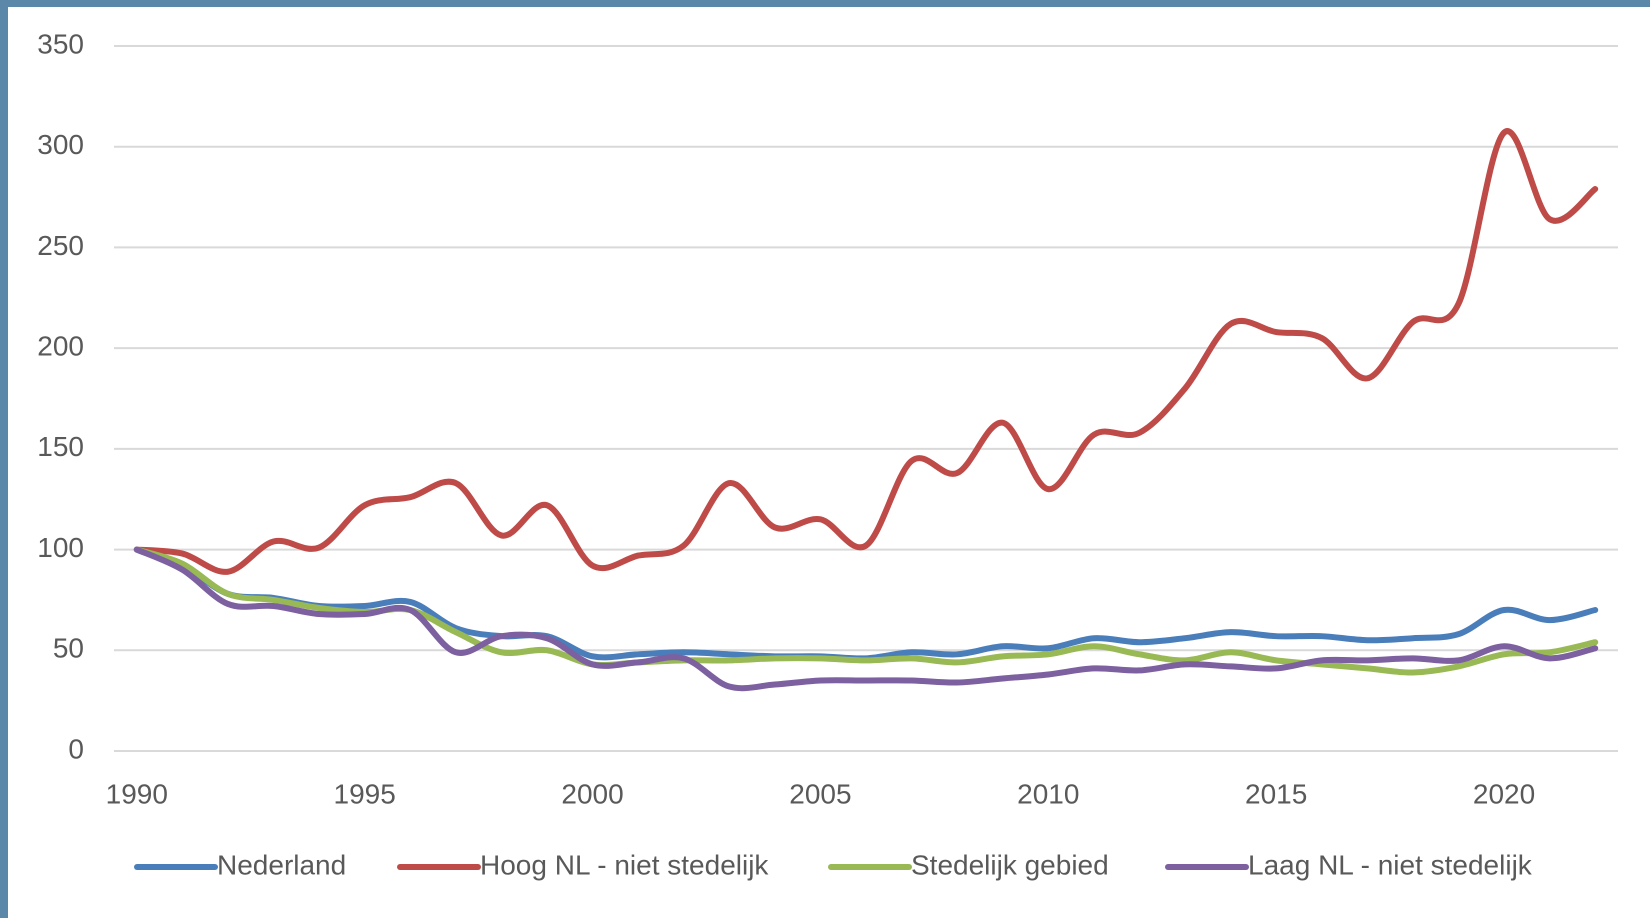  I want to click on x-tick-label: 1995, so click(365, 793).